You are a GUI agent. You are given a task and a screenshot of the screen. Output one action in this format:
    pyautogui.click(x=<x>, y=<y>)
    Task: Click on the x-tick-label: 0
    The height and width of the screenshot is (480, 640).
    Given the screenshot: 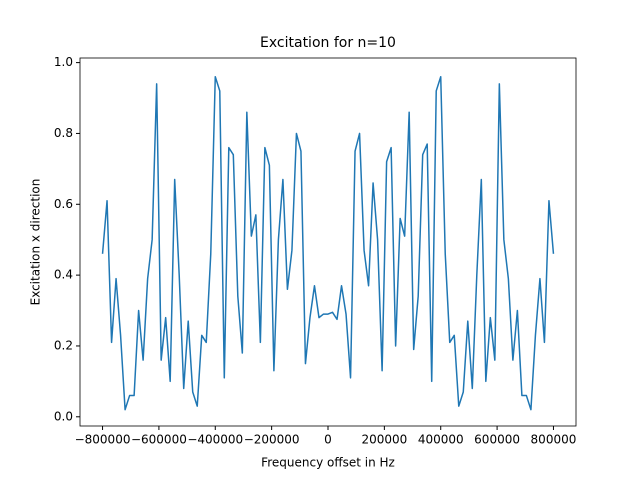 What is the action you would take?
    pyautogui.click(x=328, y=440)
    